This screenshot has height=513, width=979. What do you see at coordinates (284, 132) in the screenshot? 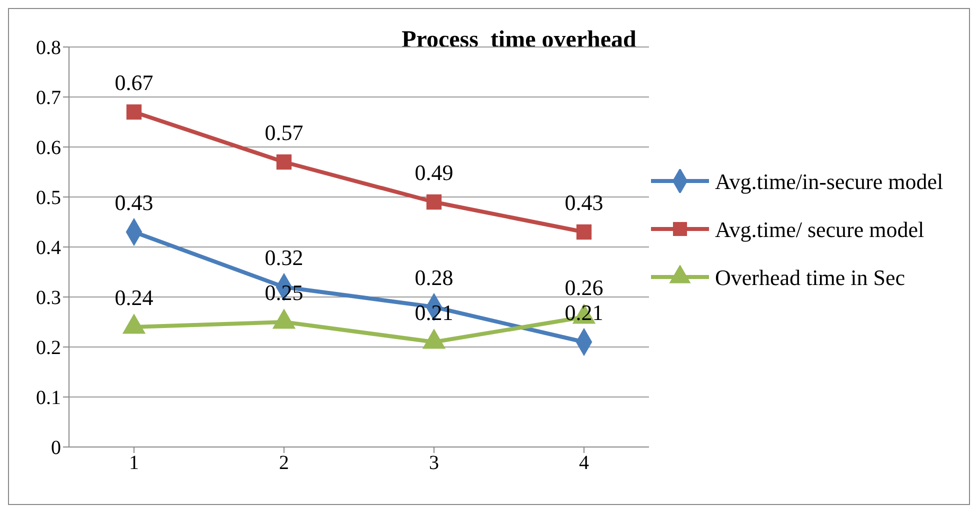
I see `data-label: 0.57` at bounding box center [284, 132].